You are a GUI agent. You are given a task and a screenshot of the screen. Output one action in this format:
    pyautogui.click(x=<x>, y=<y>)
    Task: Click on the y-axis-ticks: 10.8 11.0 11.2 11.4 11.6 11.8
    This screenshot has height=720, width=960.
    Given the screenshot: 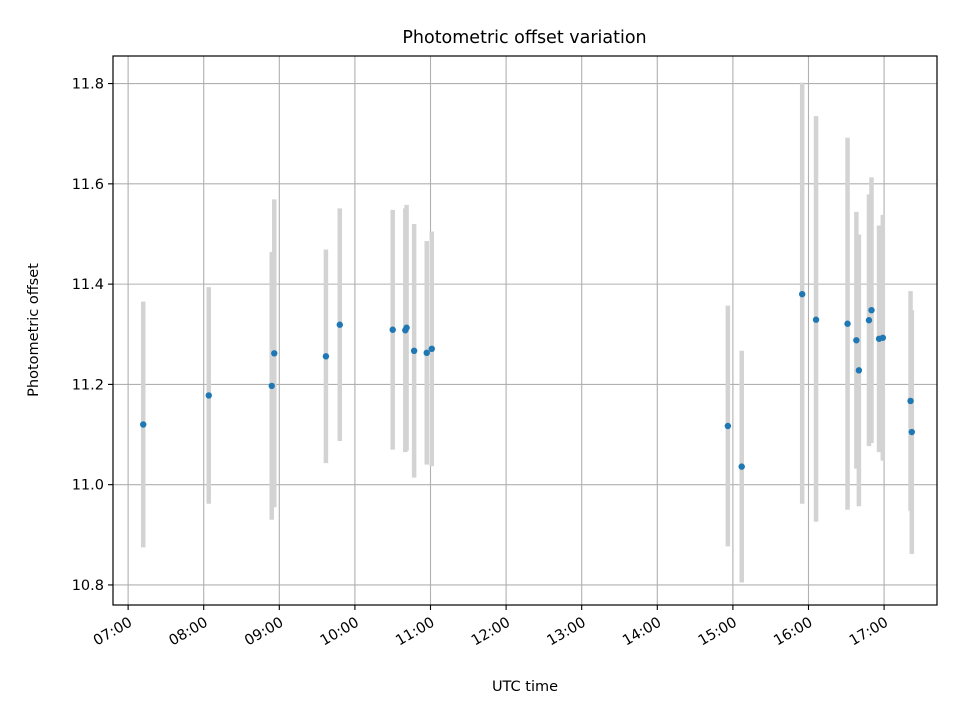 What is the action you would take?
    pyautogui.click(x=92, y=335)
    